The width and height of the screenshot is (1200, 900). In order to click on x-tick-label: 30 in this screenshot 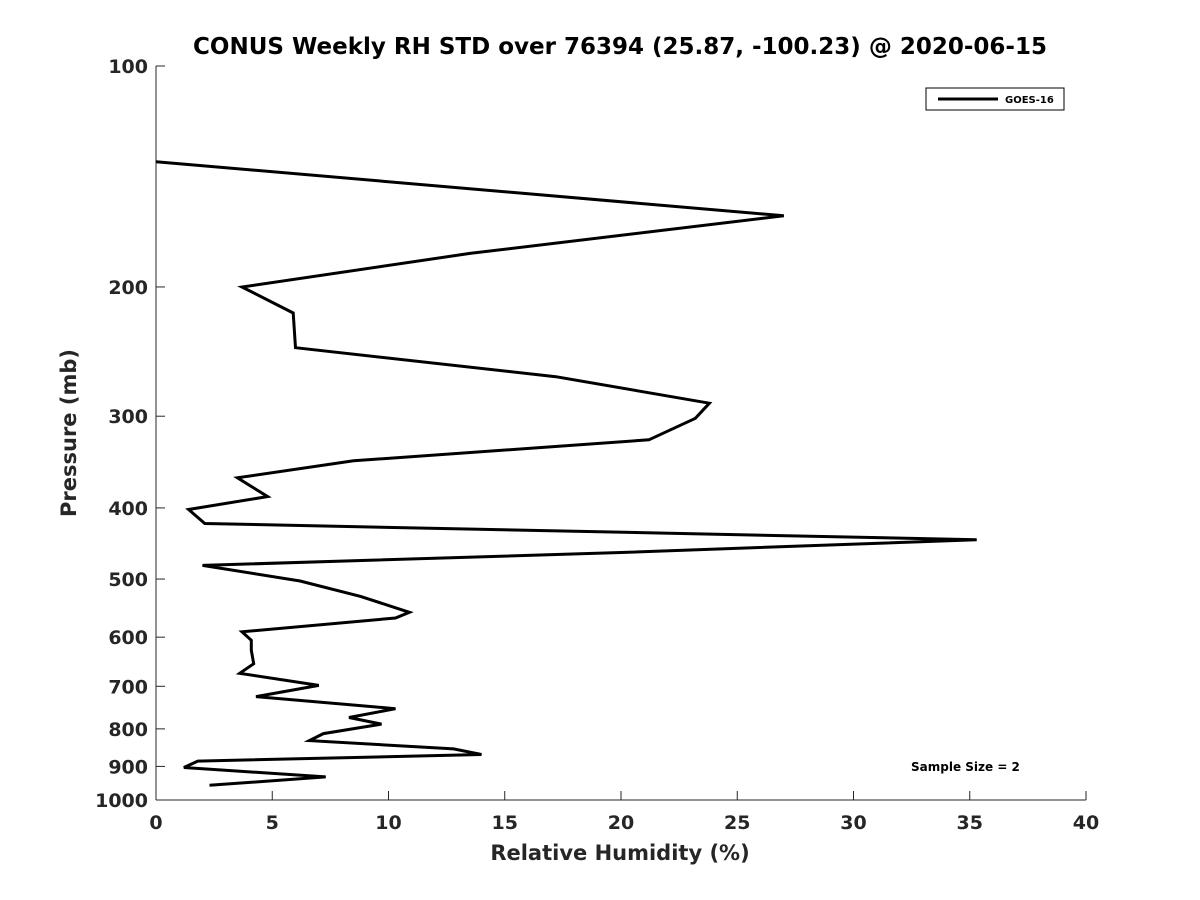, I will do `click(853, 823)`.